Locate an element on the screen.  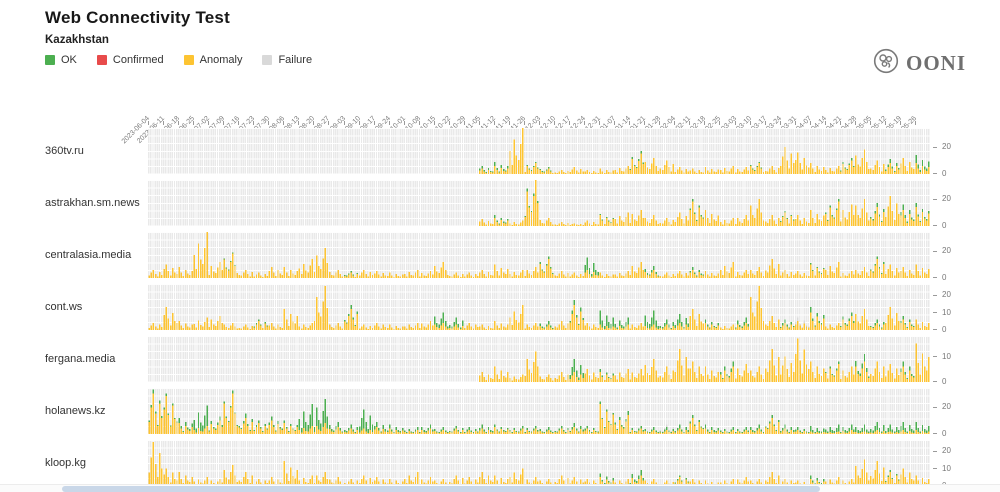
site-label: centralasia.media is located at coordinates (88, 255).